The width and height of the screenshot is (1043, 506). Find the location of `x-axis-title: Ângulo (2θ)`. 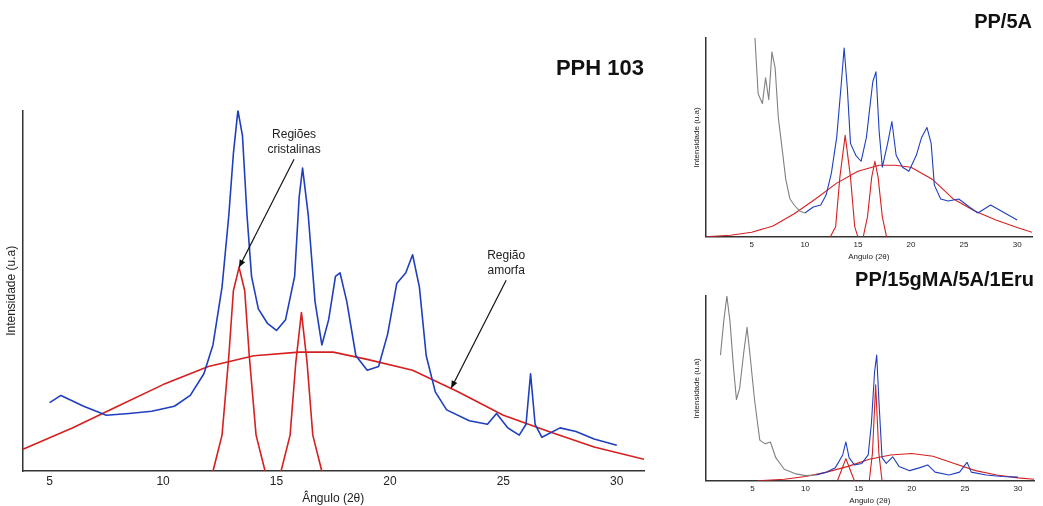

x-axis-title: Ângulo (2θ) is located at coordinates (333, 498).